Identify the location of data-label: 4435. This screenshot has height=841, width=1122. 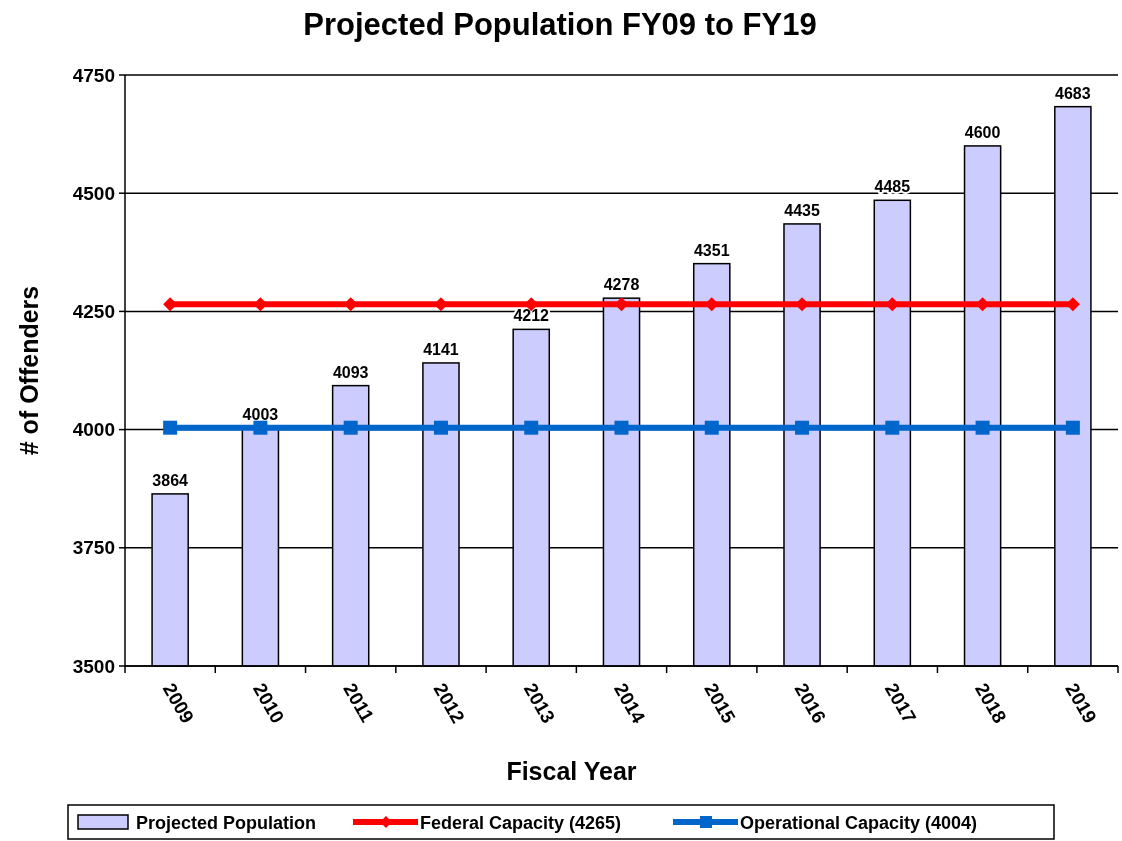
(802, 210).